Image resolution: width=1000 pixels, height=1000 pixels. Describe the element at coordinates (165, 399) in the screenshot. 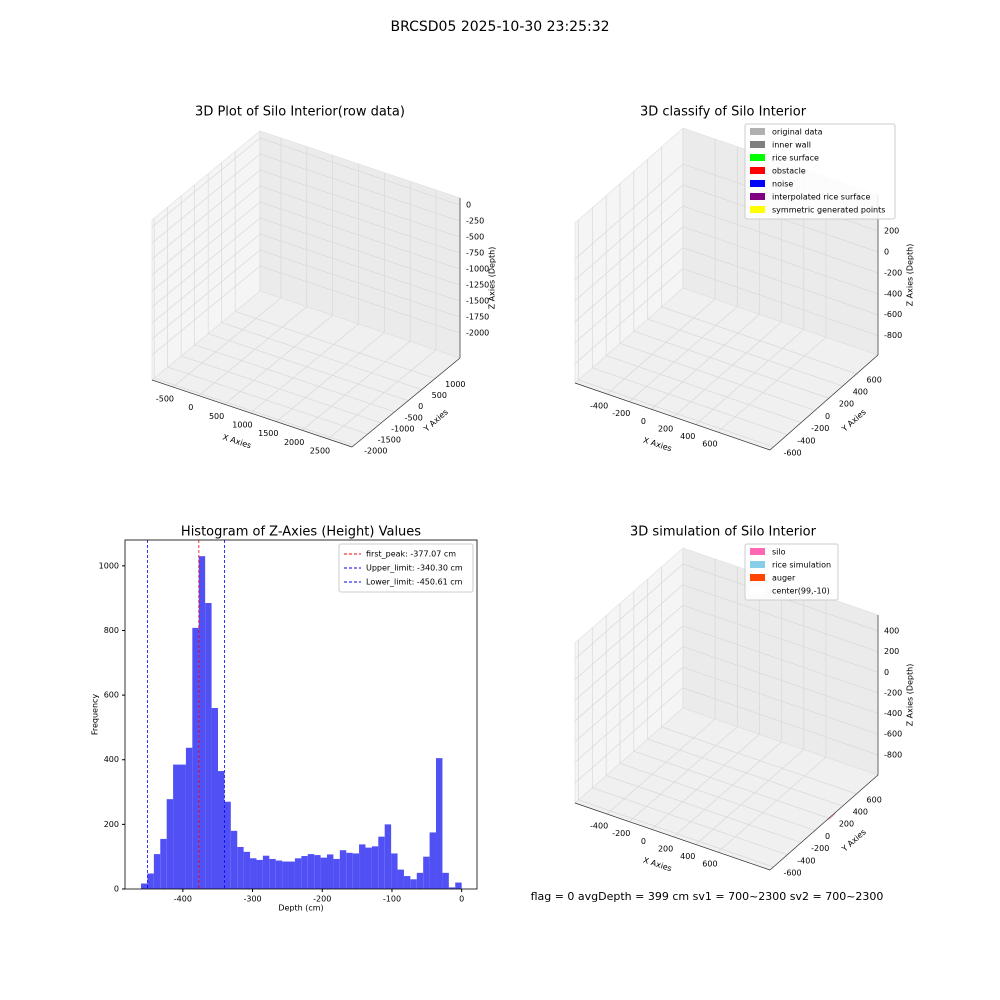

I see `x-tick-label: -500` at that location.